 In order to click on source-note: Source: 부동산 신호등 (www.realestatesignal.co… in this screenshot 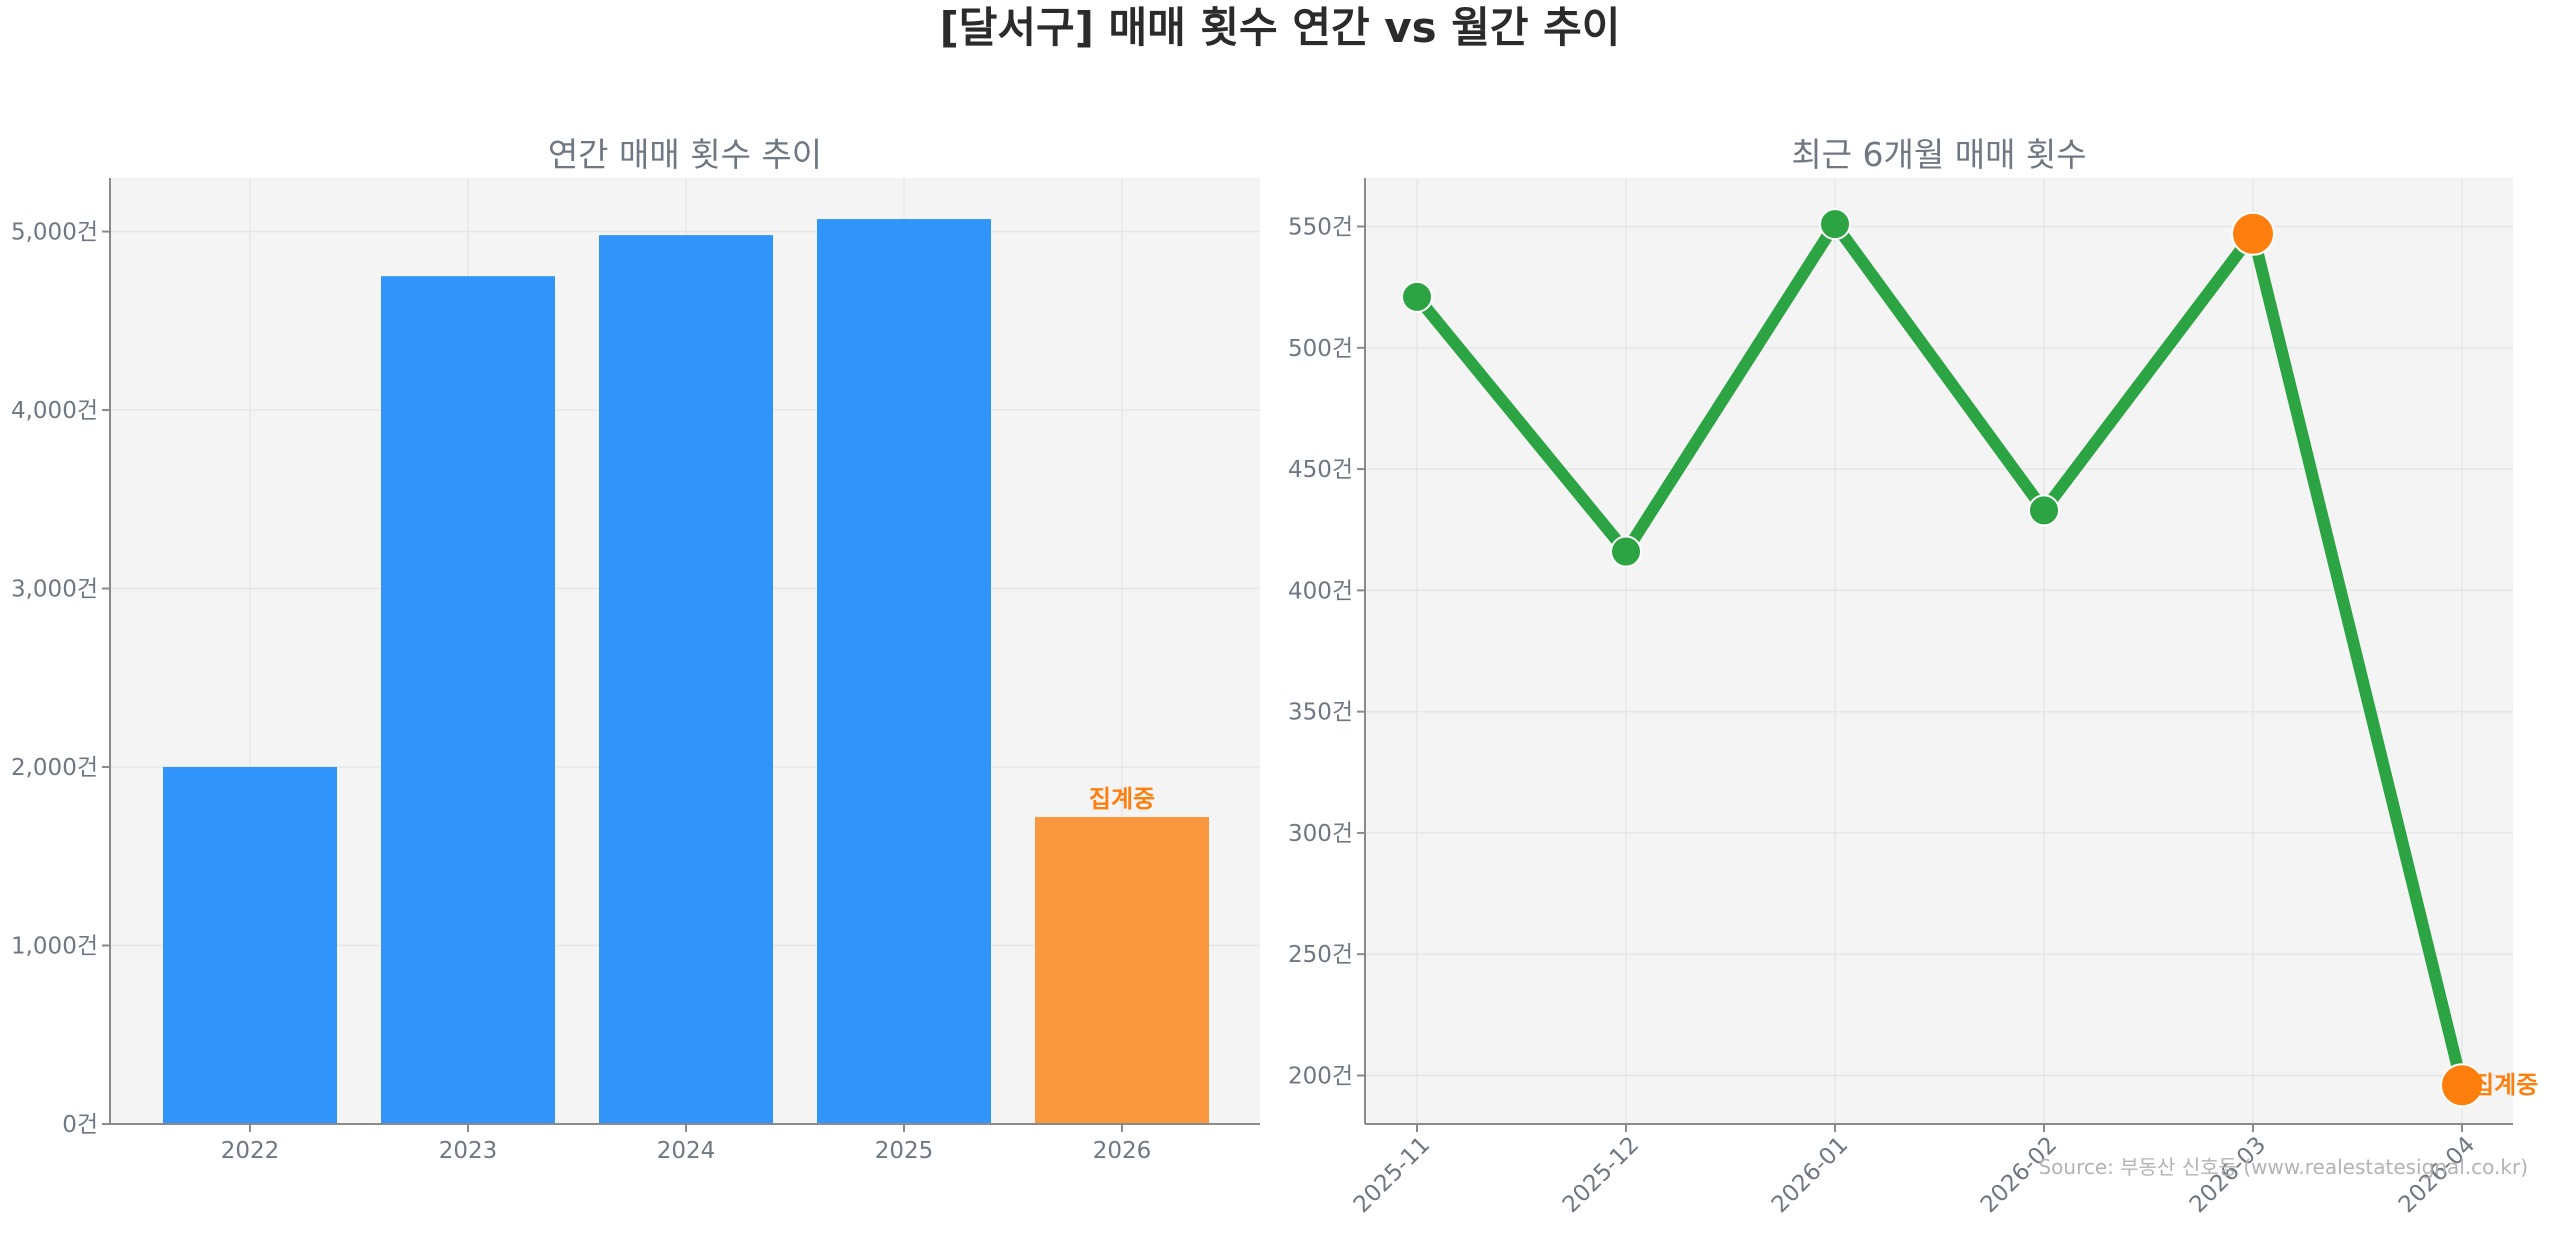, I will do `click(2283, 1167)`.